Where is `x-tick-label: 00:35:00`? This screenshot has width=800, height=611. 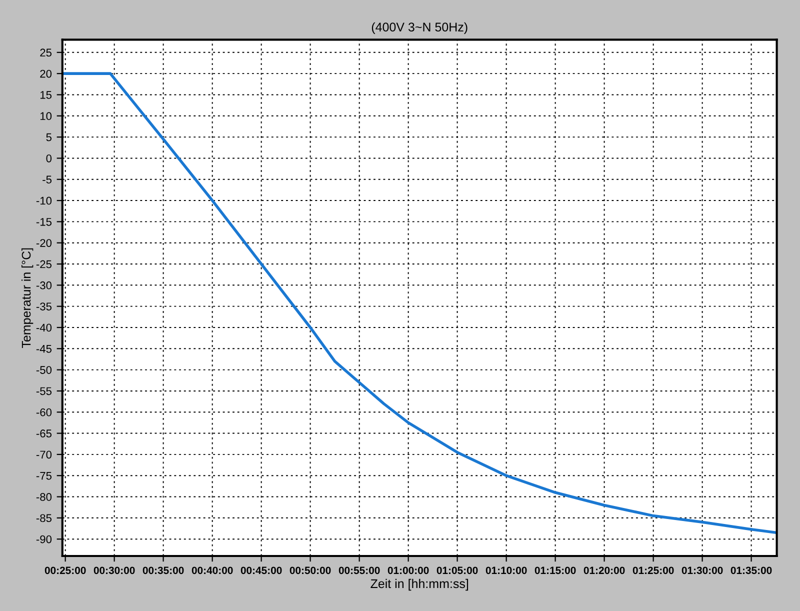
x-tick-label: 00:35:00 is located at coordinates (163, 570).